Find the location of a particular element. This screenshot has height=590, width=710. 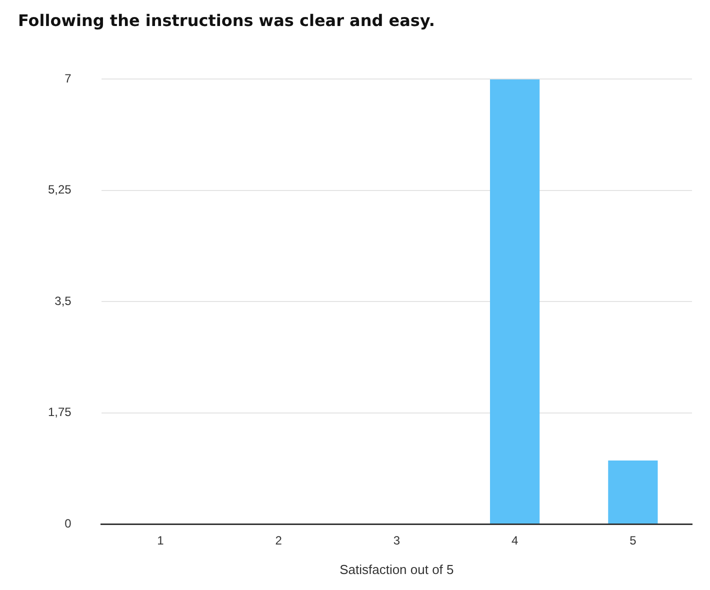

y-tick-label: 1,75 is located at coordinates (60, 412).